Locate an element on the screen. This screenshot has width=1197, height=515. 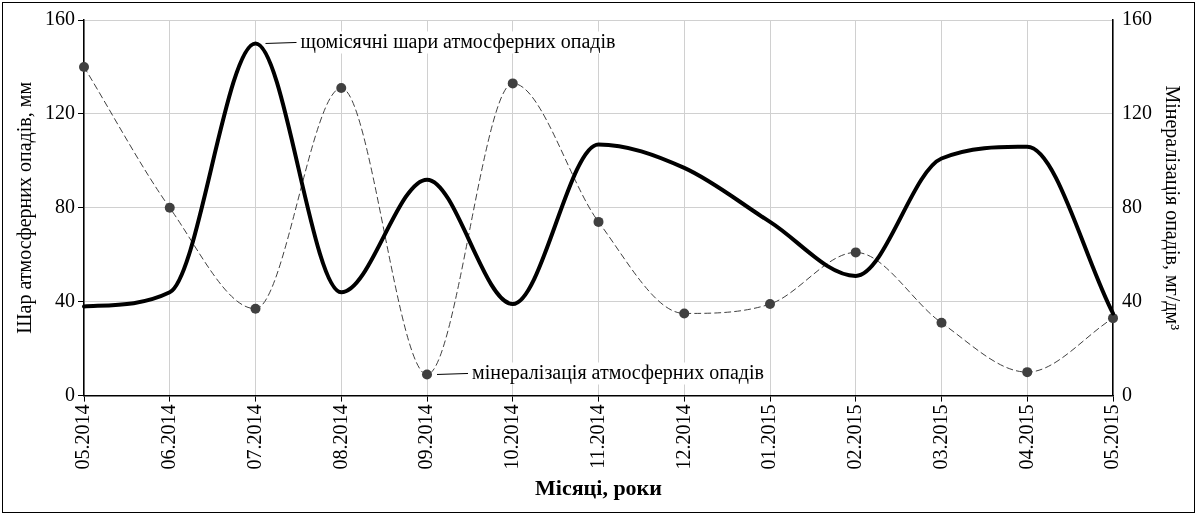
x-tick-label: 07.2014 is located at coordinates (253, 437).